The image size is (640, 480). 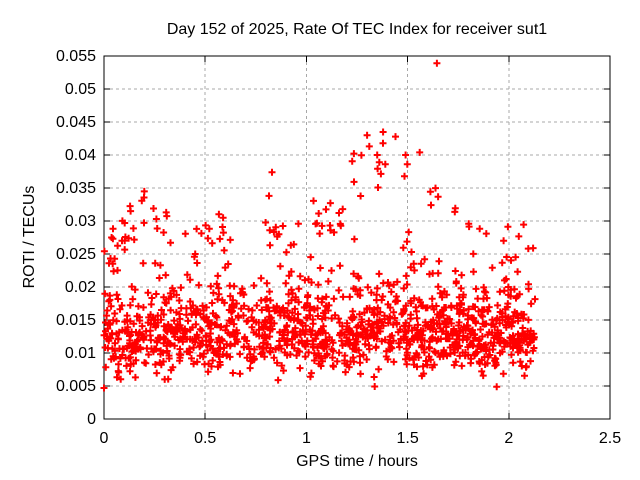 I want to click on x-tick-label: 0, so click(x=104, y=438).